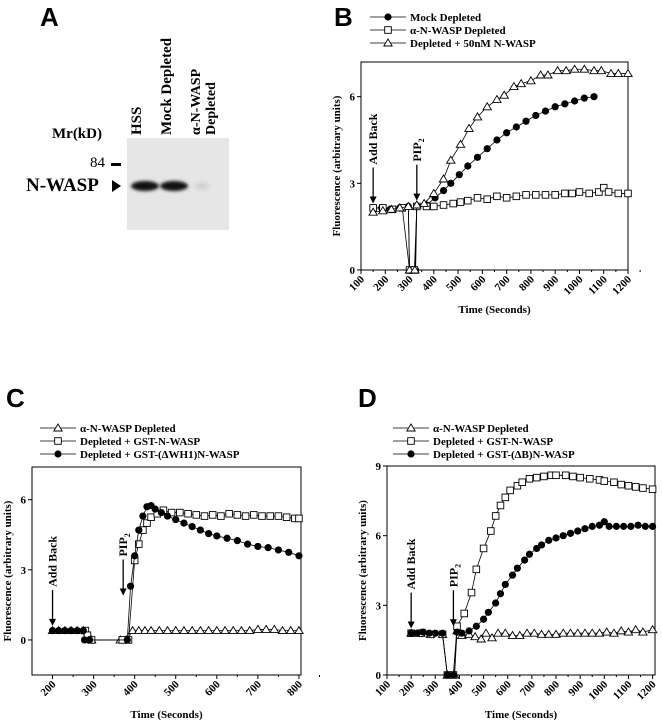 This screenshot has height=720, width=662. I want to click on legend-entry: Depleted + GST-N-WASP, so click(140, 442).